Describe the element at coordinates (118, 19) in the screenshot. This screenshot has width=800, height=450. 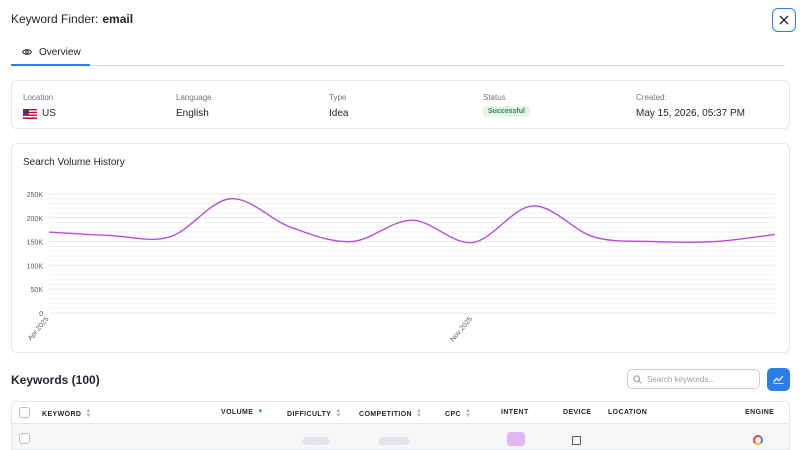
I see `title-keyword: email` at that location.